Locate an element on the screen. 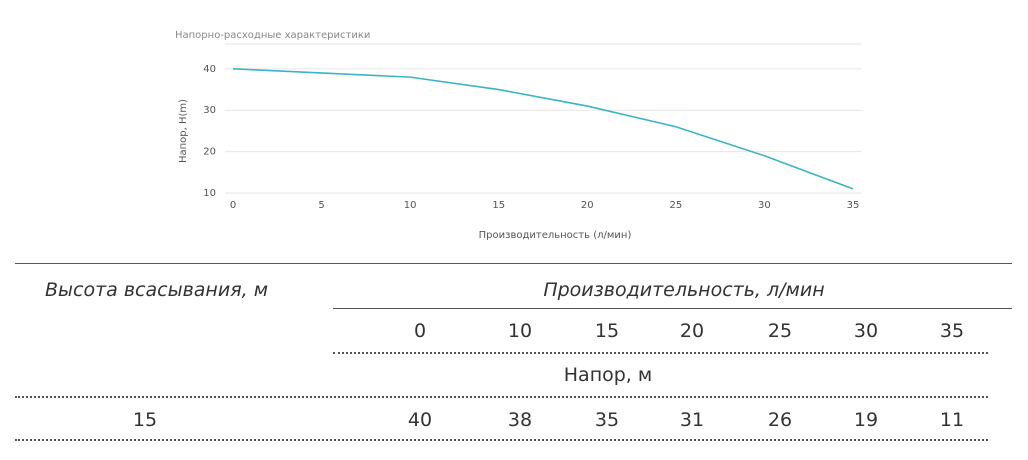  x-tick-label: 5 is located at coordinates (321, 205).